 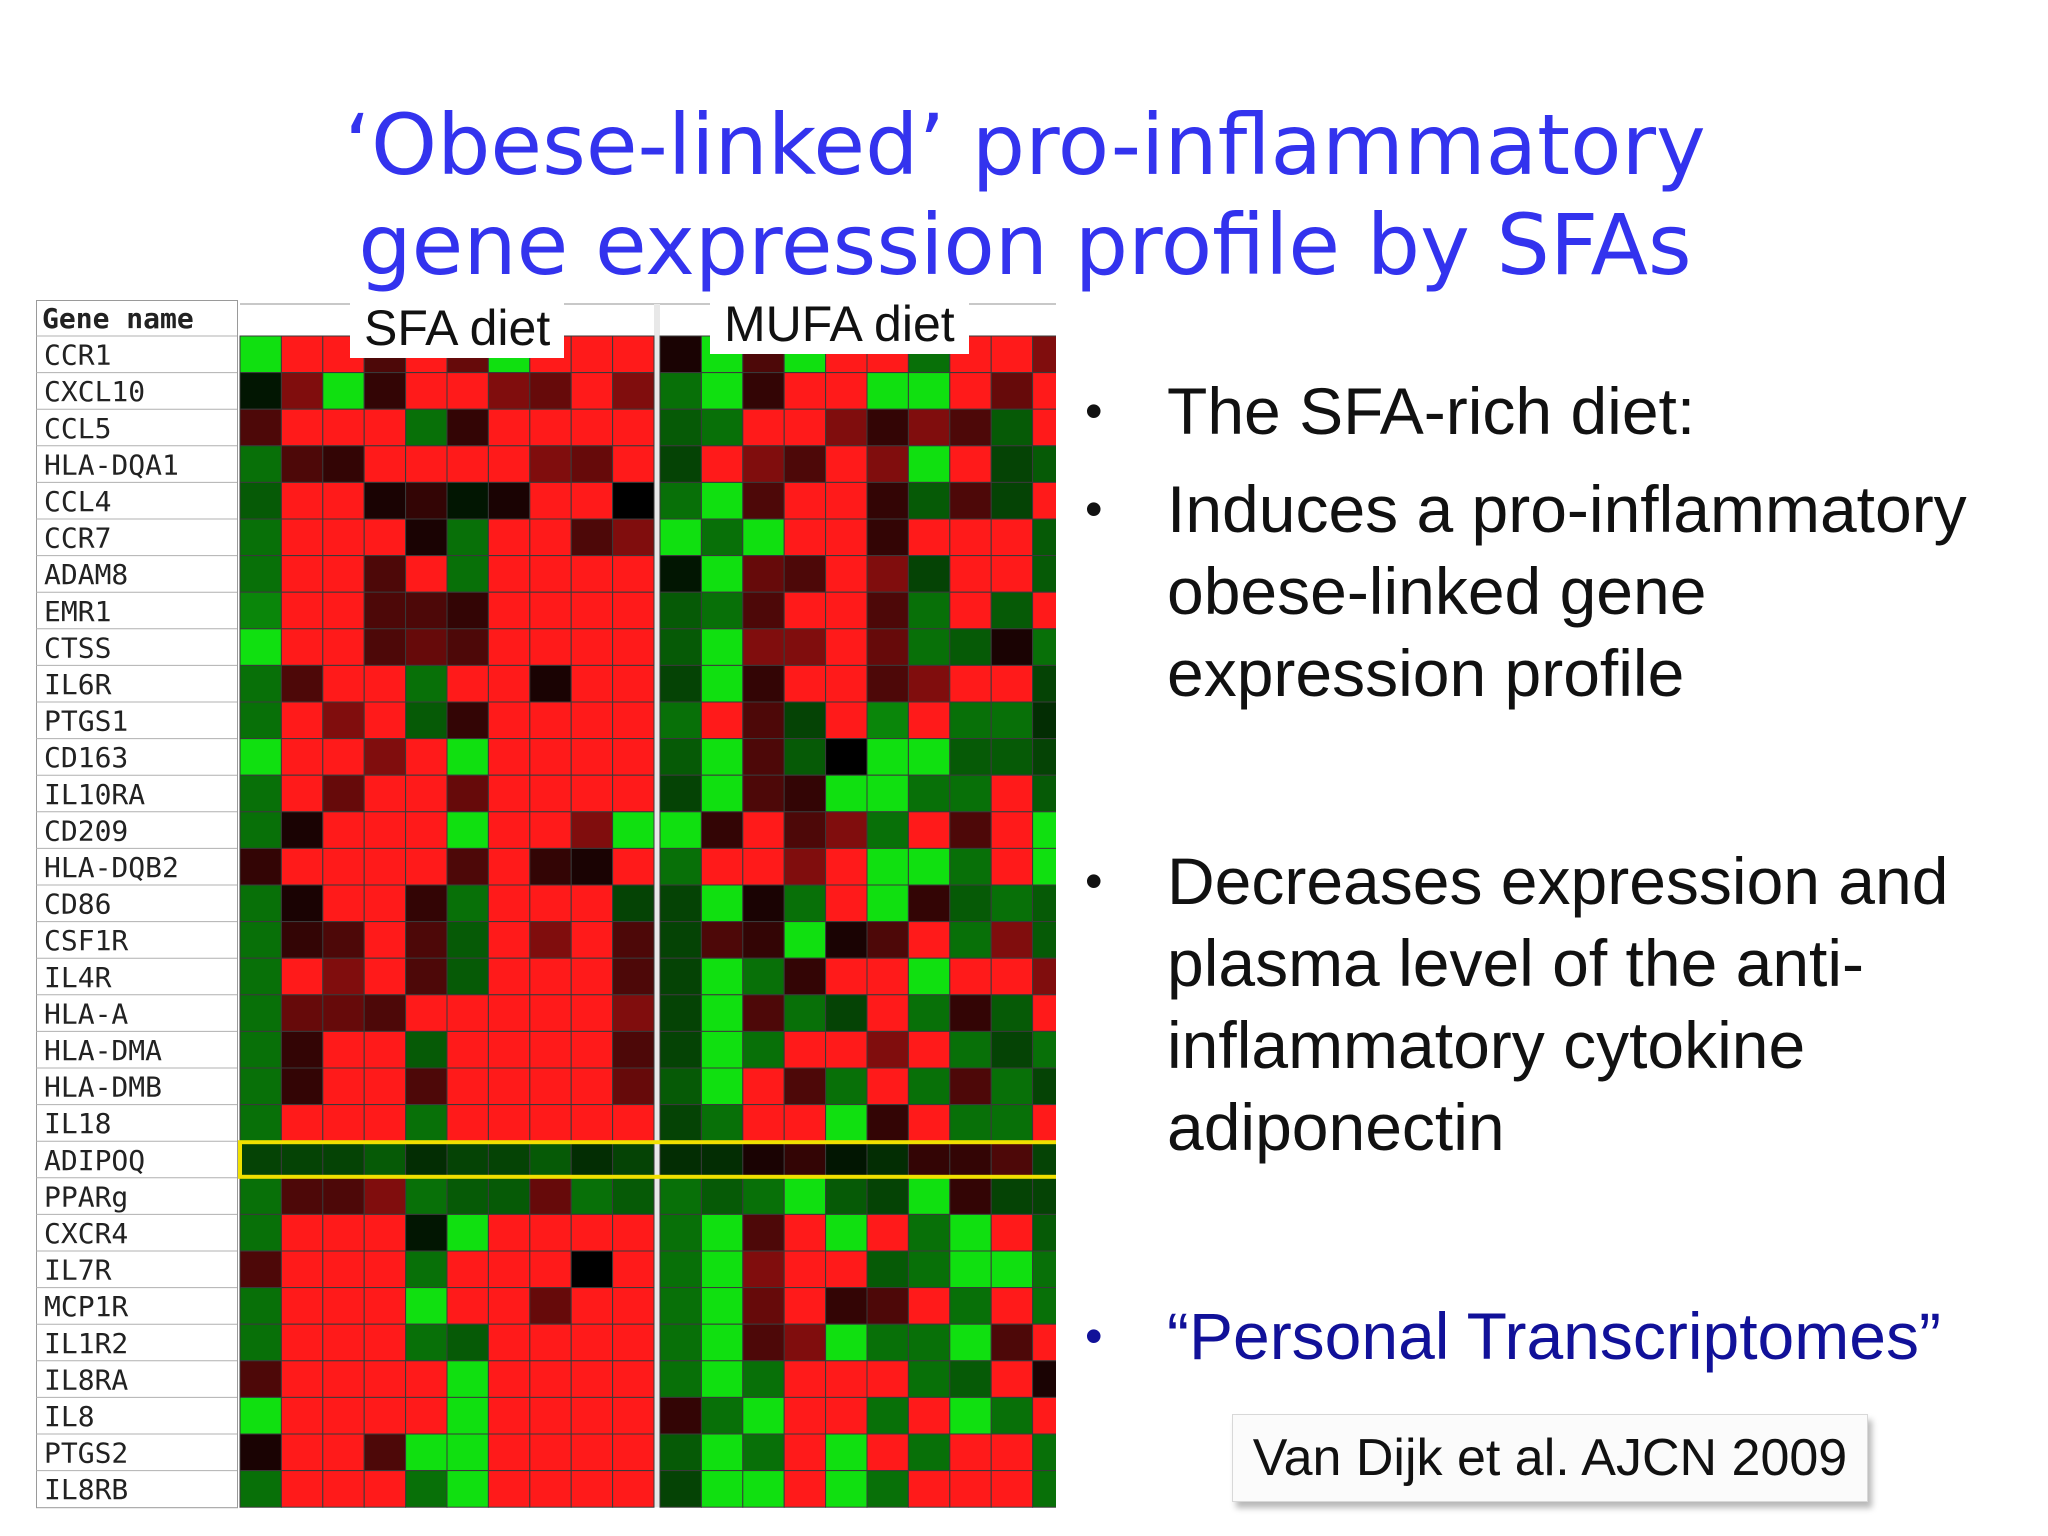 What do you see at coordinates (137, 904) in the screenshot?
I see `gene-name-column` at bounding box center [137, 904].